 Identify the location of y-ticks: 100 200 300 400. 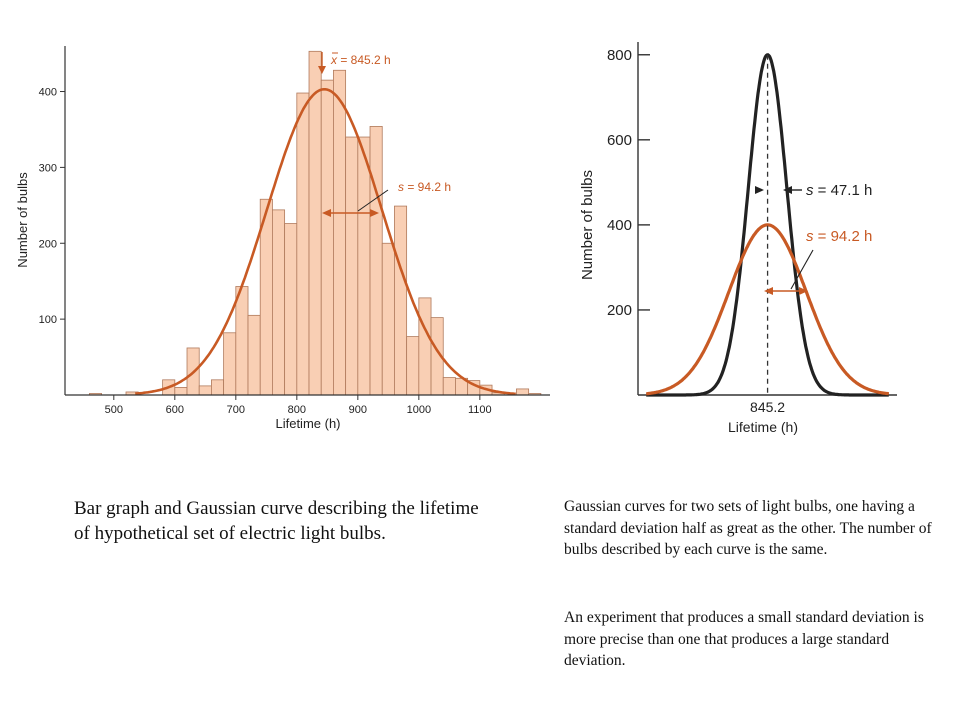
(52, 206).